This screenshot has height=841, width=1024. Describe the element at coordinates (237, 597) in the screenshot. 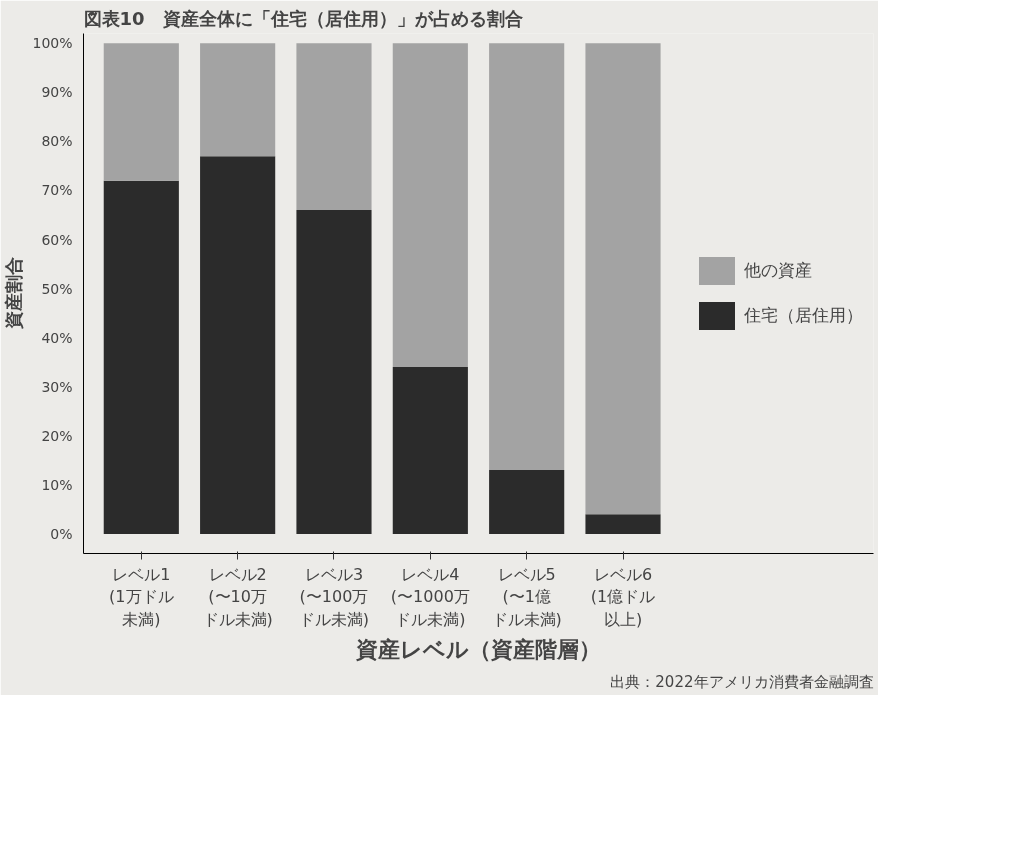

I see `x-tick-label: レベル2(〜10万ドル未満)` at that location.